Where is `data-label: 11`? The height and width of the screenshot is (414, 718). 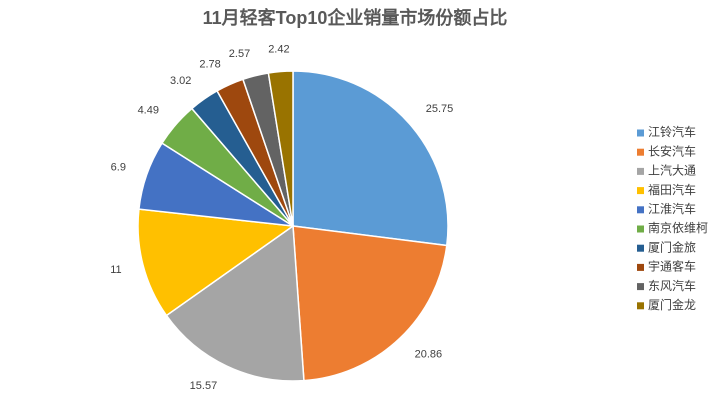
data-label: 11 is located at coordinates (115, 270).